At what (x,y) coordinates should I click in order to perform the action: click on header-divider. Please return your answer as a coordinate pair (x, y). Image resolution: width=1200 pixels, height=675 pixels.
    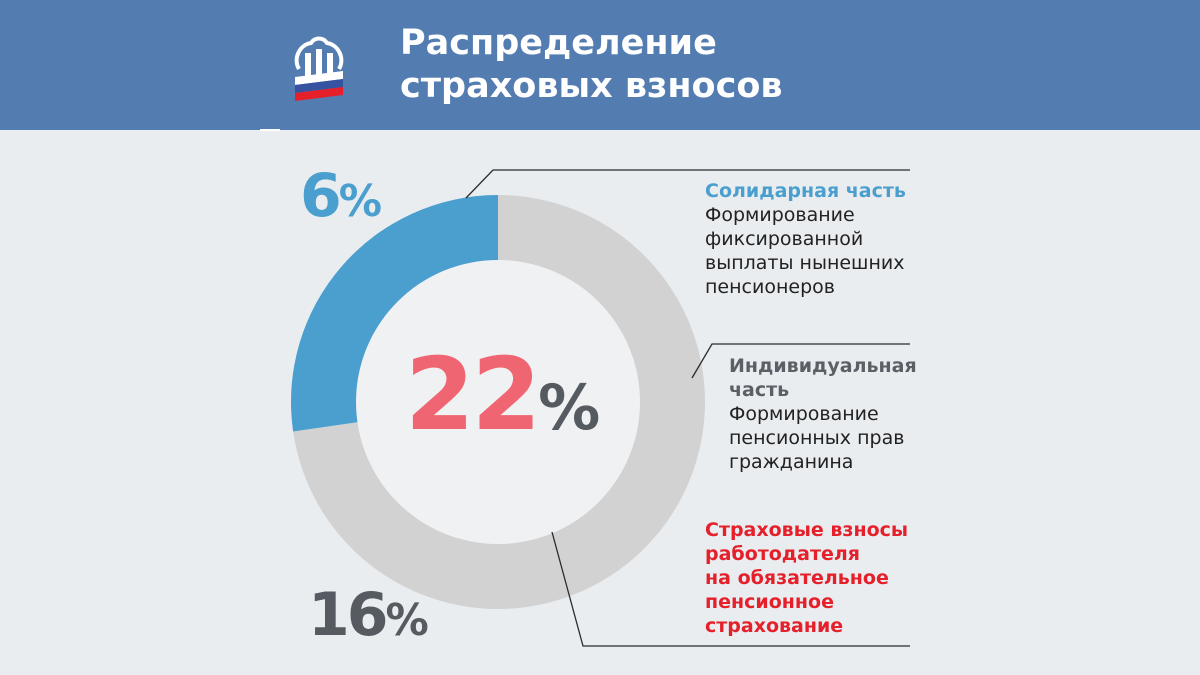
    Looking at the image, I should click on (270, 130).